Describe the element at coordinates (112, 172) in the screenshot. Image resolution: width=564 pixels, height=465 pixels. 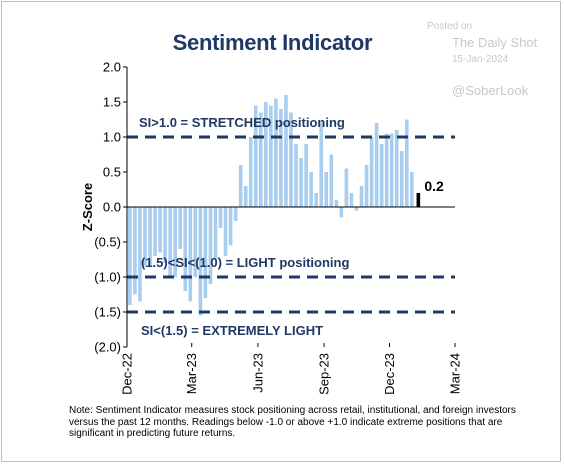
I see `y-tick-label: 0.5` at that location.